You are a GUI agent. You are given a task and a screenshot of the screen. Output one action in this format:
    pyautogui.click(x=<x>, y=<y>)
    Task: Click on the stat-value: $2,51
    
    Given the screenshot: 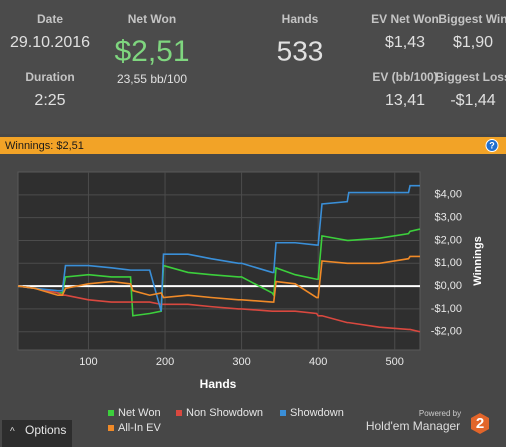 What is the action you would take?
    pyautogui.click(x=151, y=51)
    